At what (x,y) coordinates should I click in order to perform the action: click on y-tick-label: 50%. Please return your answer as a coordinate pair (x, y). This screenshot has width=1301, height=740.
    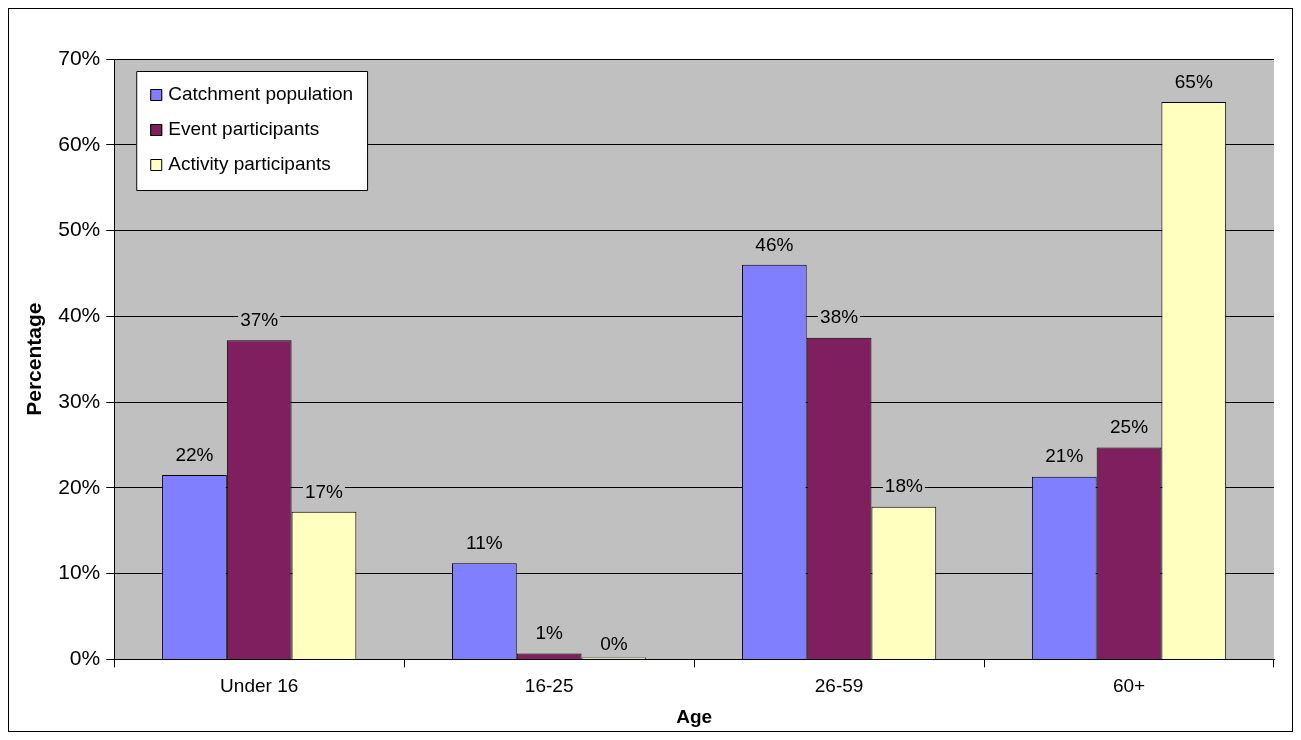
    Looking at the image, I should click on (79, 229).